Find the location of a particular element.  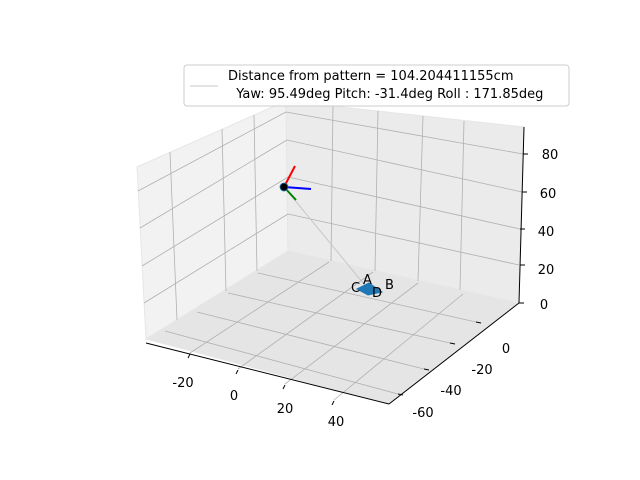

z-tick-label: 0 is located at coordinates (544, 305).